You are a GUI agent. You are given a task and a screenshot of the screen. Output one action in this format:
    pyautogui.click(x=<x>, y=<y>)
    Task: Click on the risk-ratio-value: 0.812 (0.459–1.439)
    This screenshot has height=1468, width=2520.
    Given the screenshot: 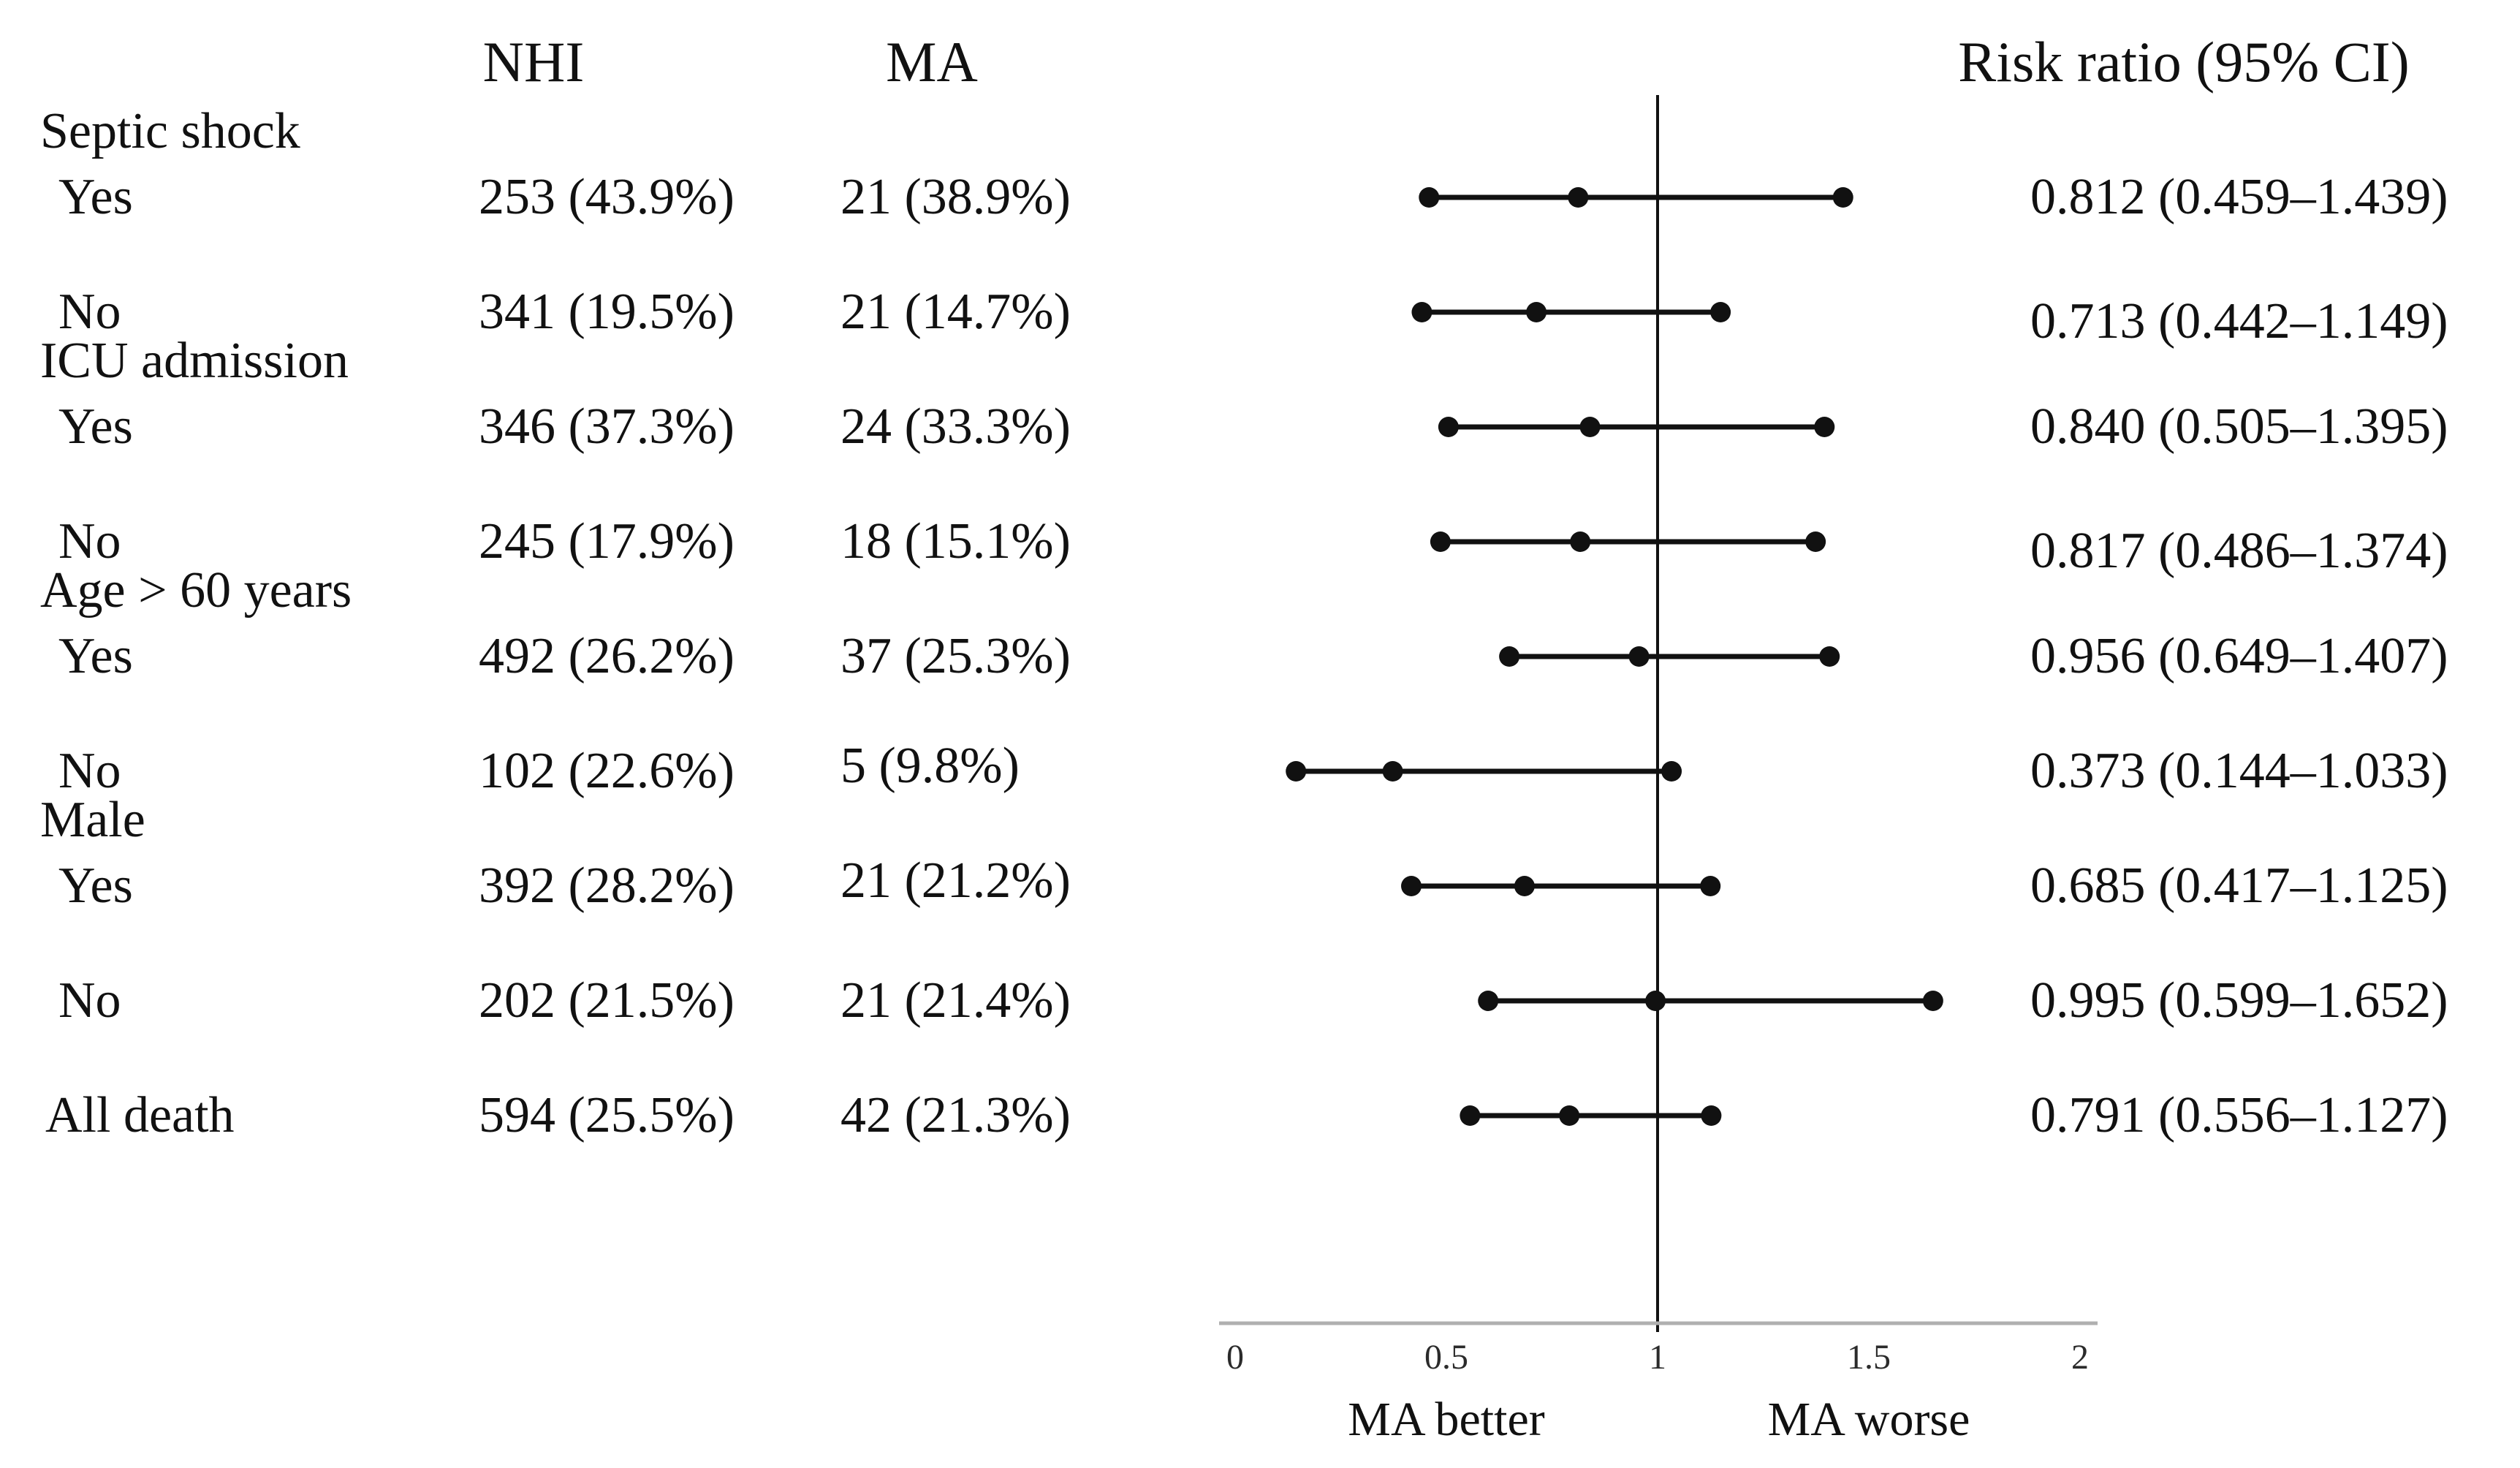 What is the action you would take?
    pyautogui.click(x=2239, y=197)
    